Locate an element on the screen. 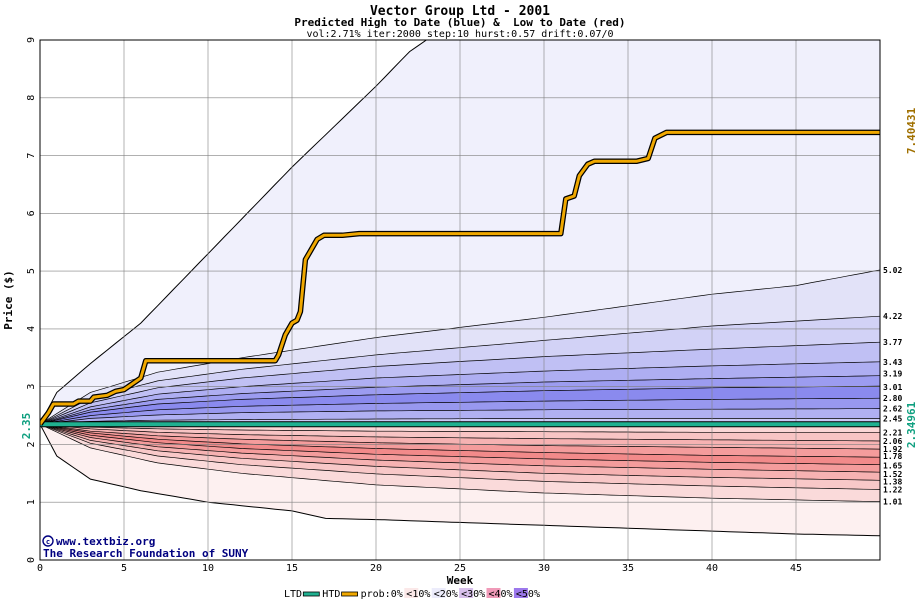  legend-item: <10% is located at coordinates (426, 594).